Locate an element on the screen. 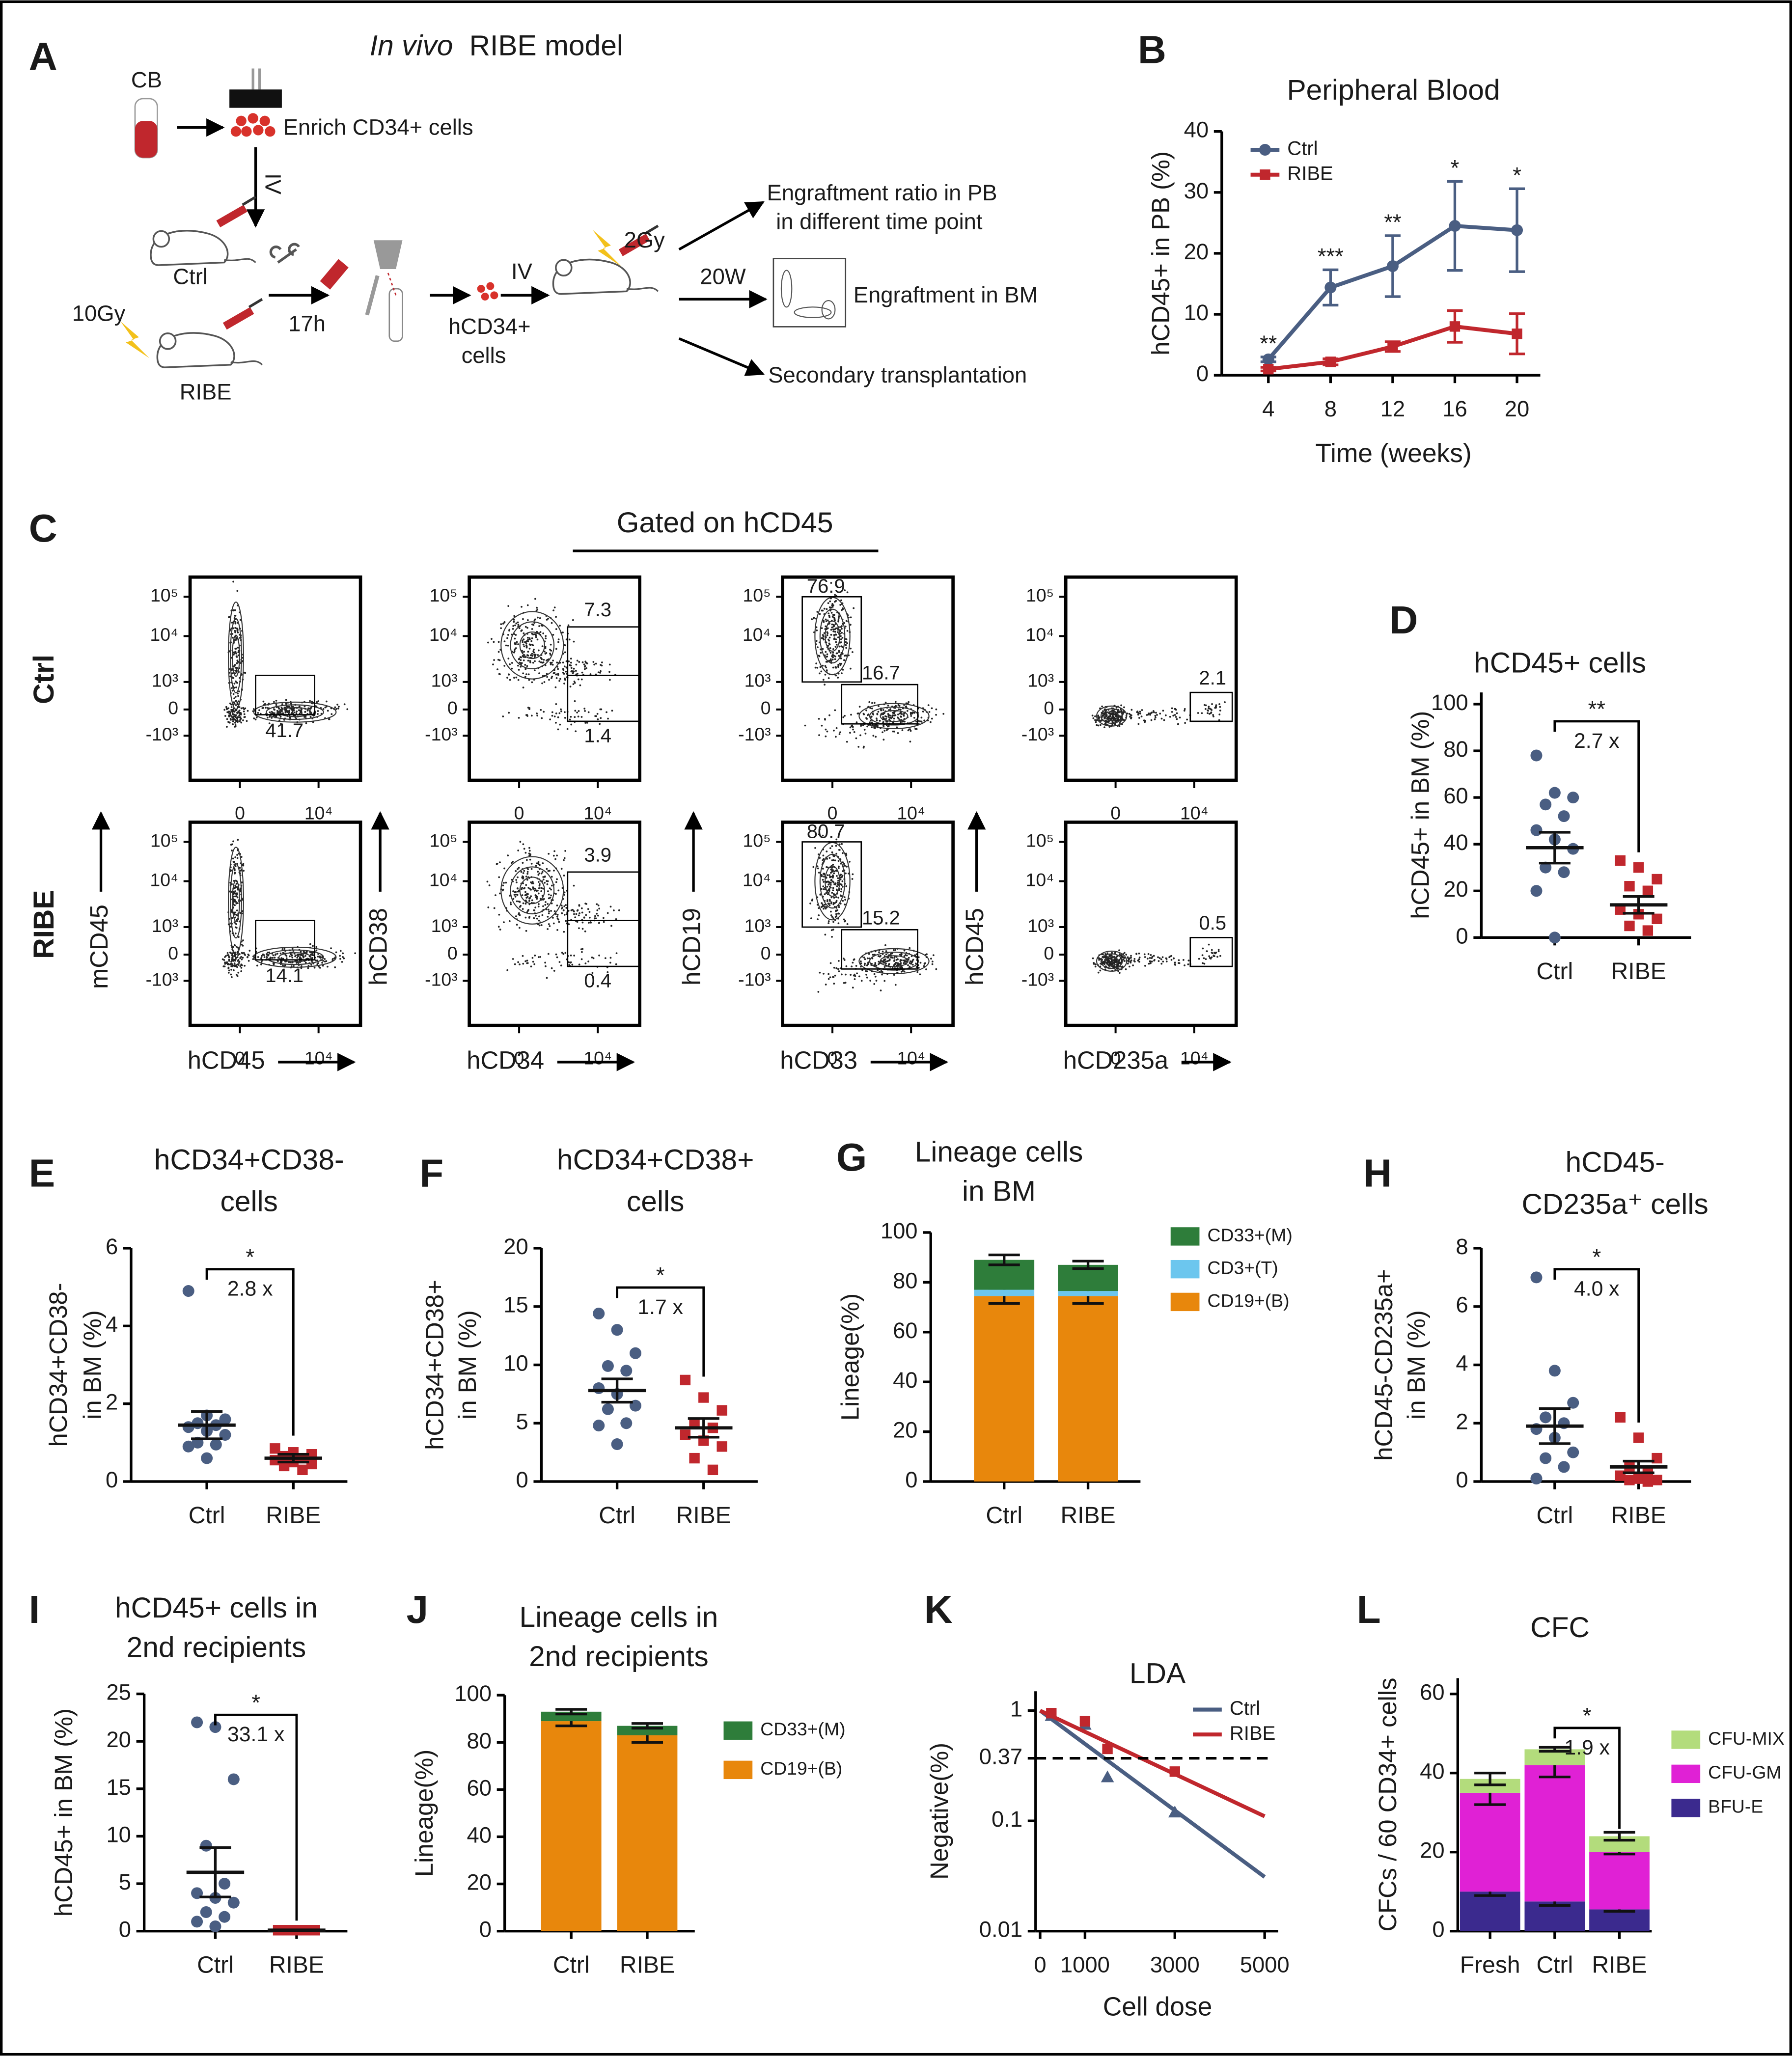 This screenshot has width=1792, height=2056. legend-swatch is located at coordinates (1185, 1269).